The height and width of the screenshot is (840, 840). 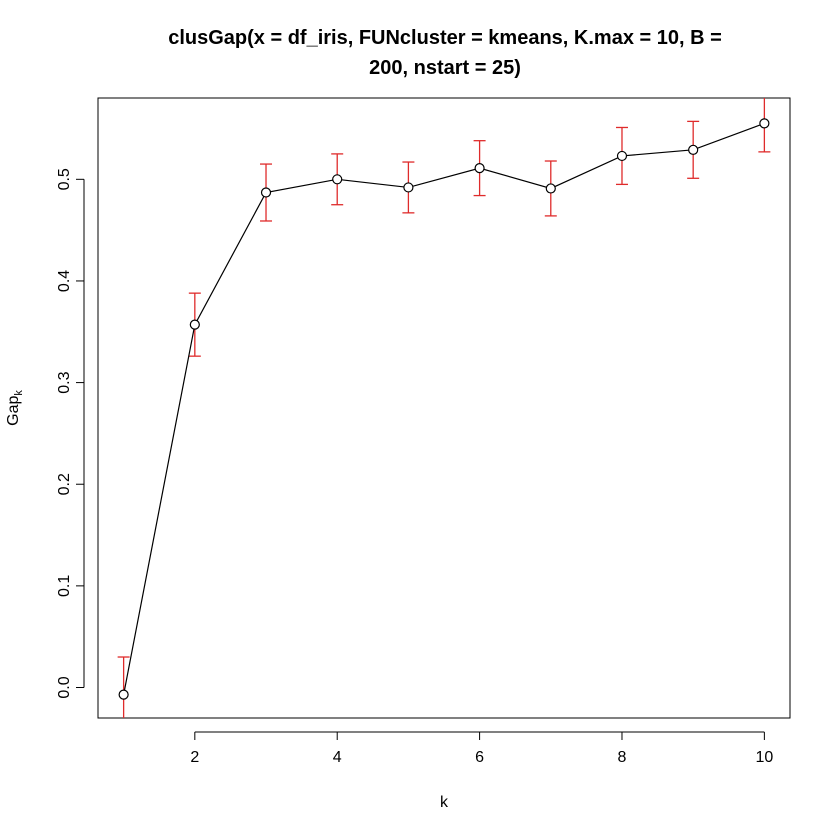 I want to click on y-tick-label: 0.3, so click(x=64, y=382).